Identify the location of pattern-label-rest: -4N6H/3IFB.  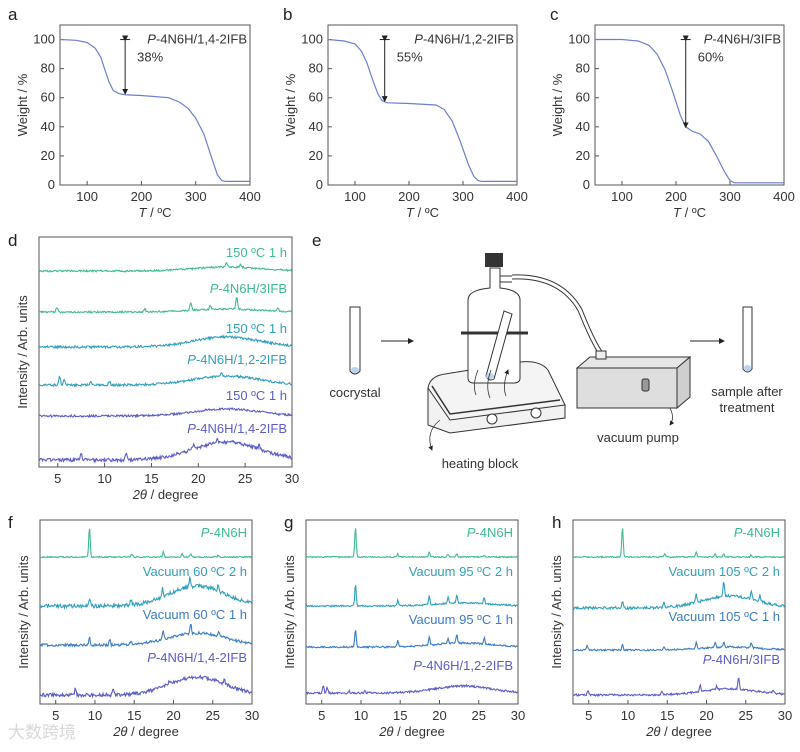
(745, 659).